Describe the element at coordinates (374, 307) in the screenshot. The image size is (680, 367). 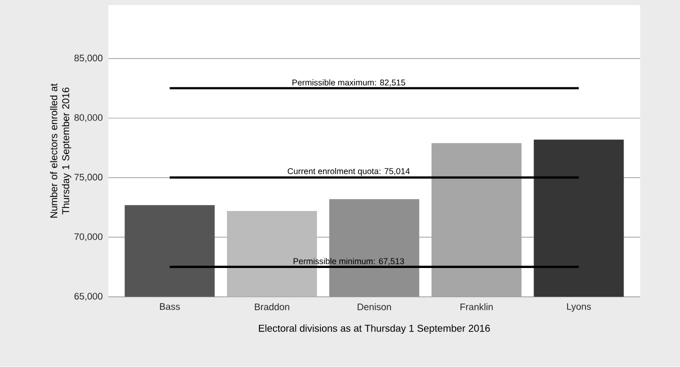
I see `x-tick-label: Denison` at that location.